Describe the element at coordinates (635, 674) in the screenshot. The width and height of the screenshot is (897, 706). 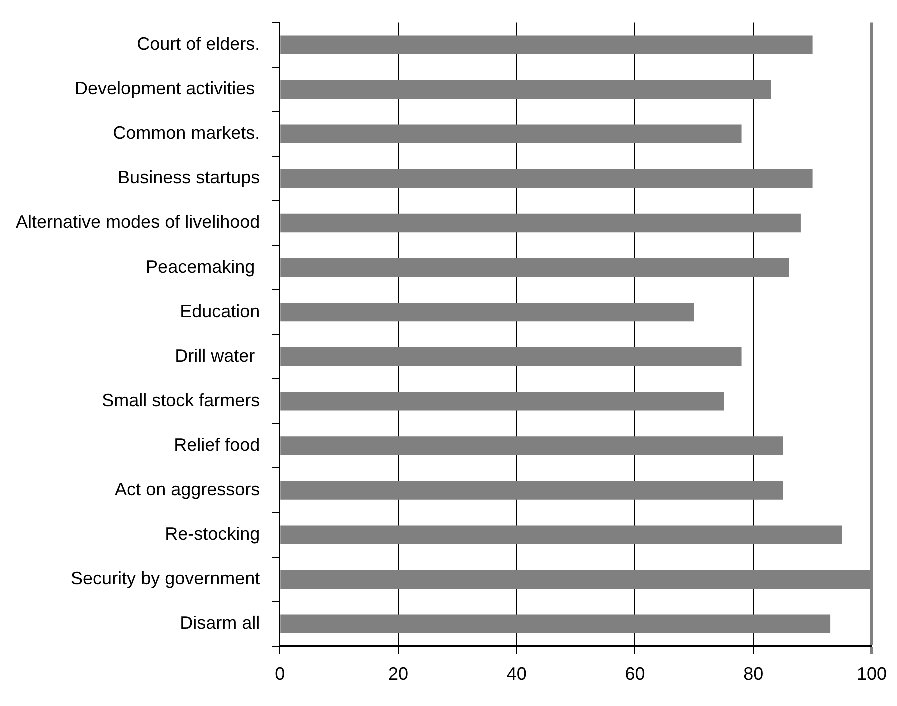
I see `x-tick-label: 60` at that location.